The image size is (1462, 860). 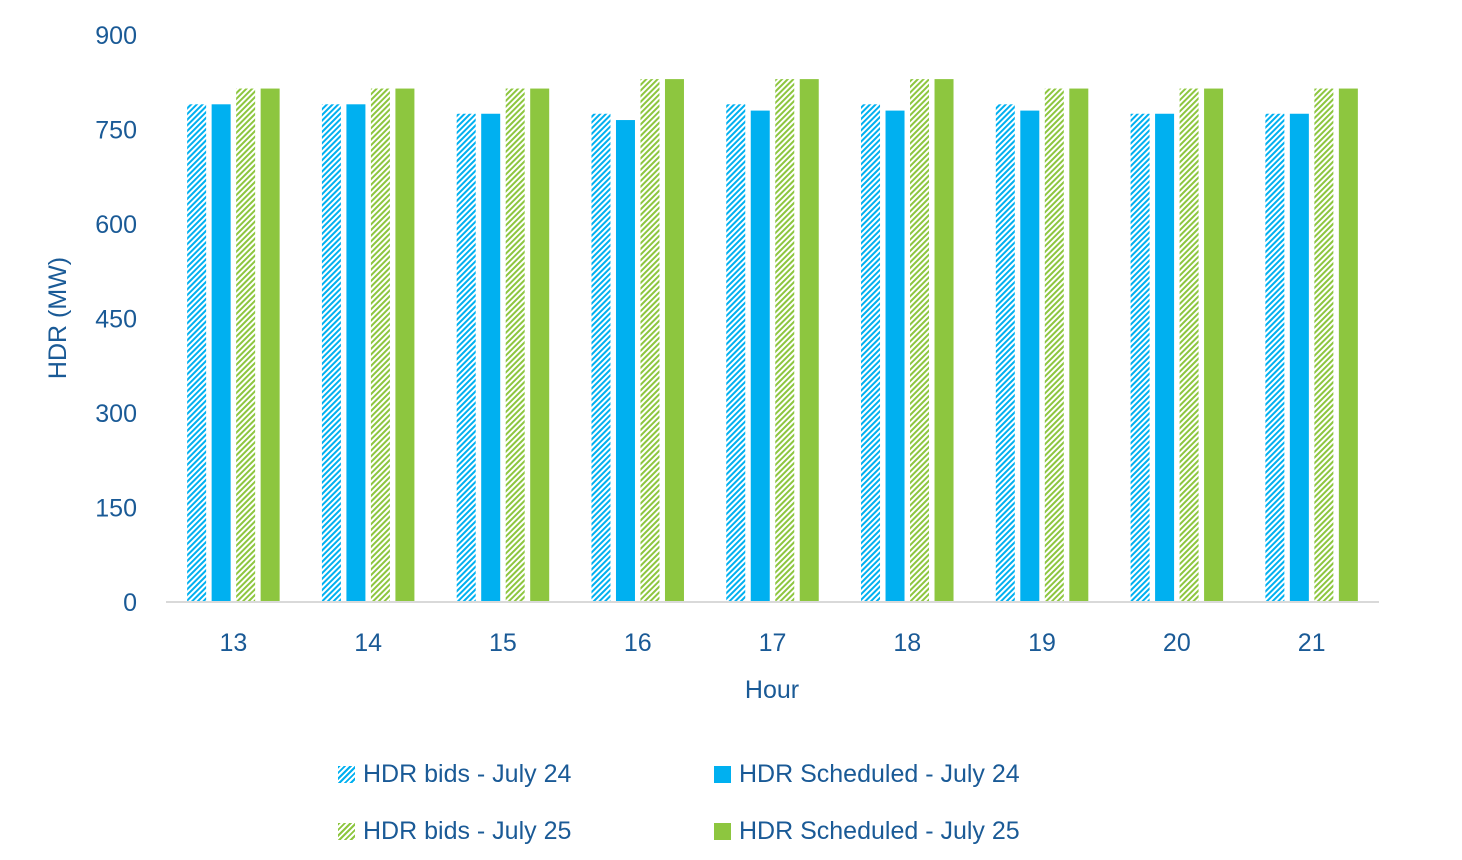 What do you see at coordinates (722, 831) in the screenshot?
I see `legend-swatch-scheduled-july25` at bounding box center [722, 831].